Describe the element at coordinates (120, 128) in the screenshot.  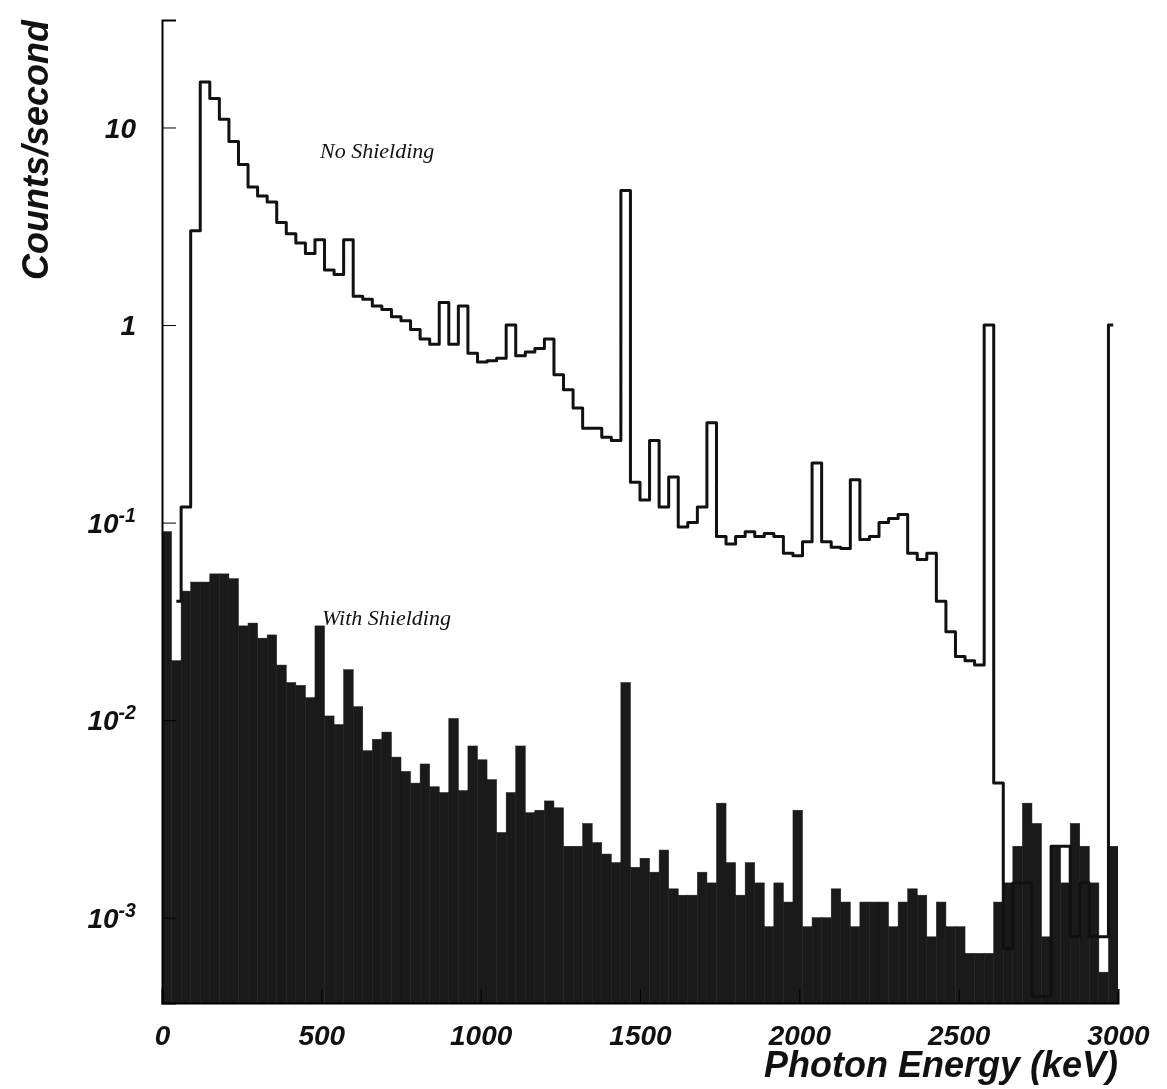
I see `y-tick-label: 10` at that location.